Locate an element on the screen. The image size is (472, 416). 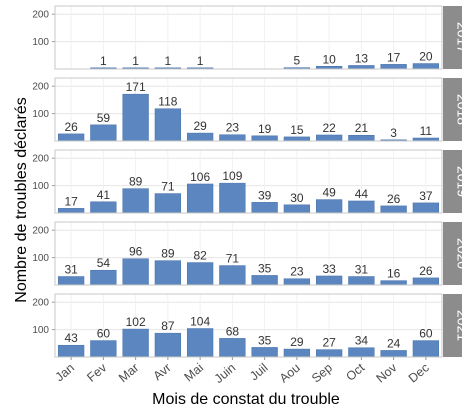
bar-value-label: 15 is located at coordinates (297, 130).